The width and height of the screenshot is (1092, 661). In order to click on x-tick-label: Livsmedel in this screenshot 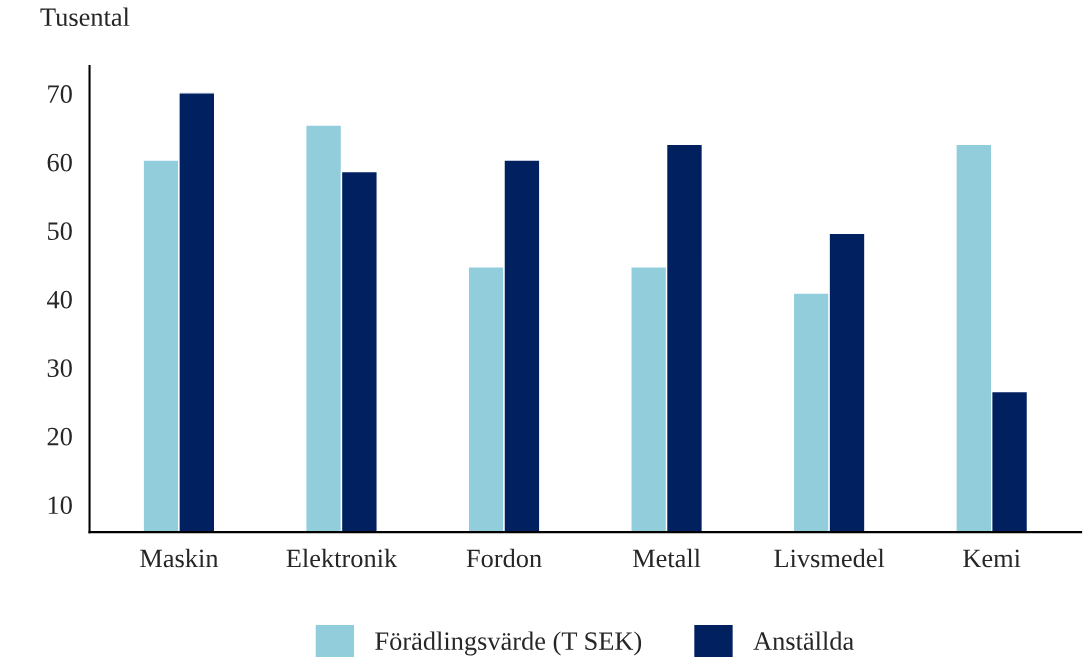, I will do `click(829, 558)`.